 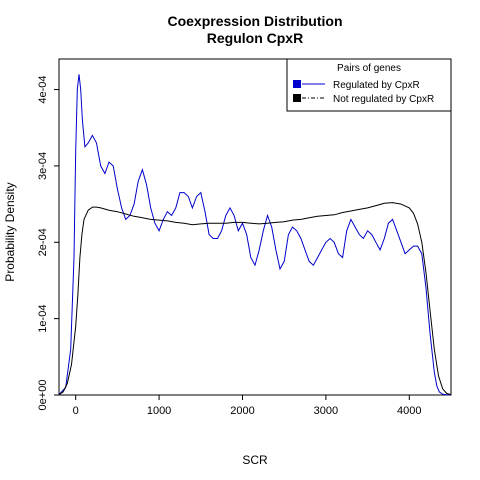 I want to click on x-tick-label: 1000, so click(x=159, y=411).